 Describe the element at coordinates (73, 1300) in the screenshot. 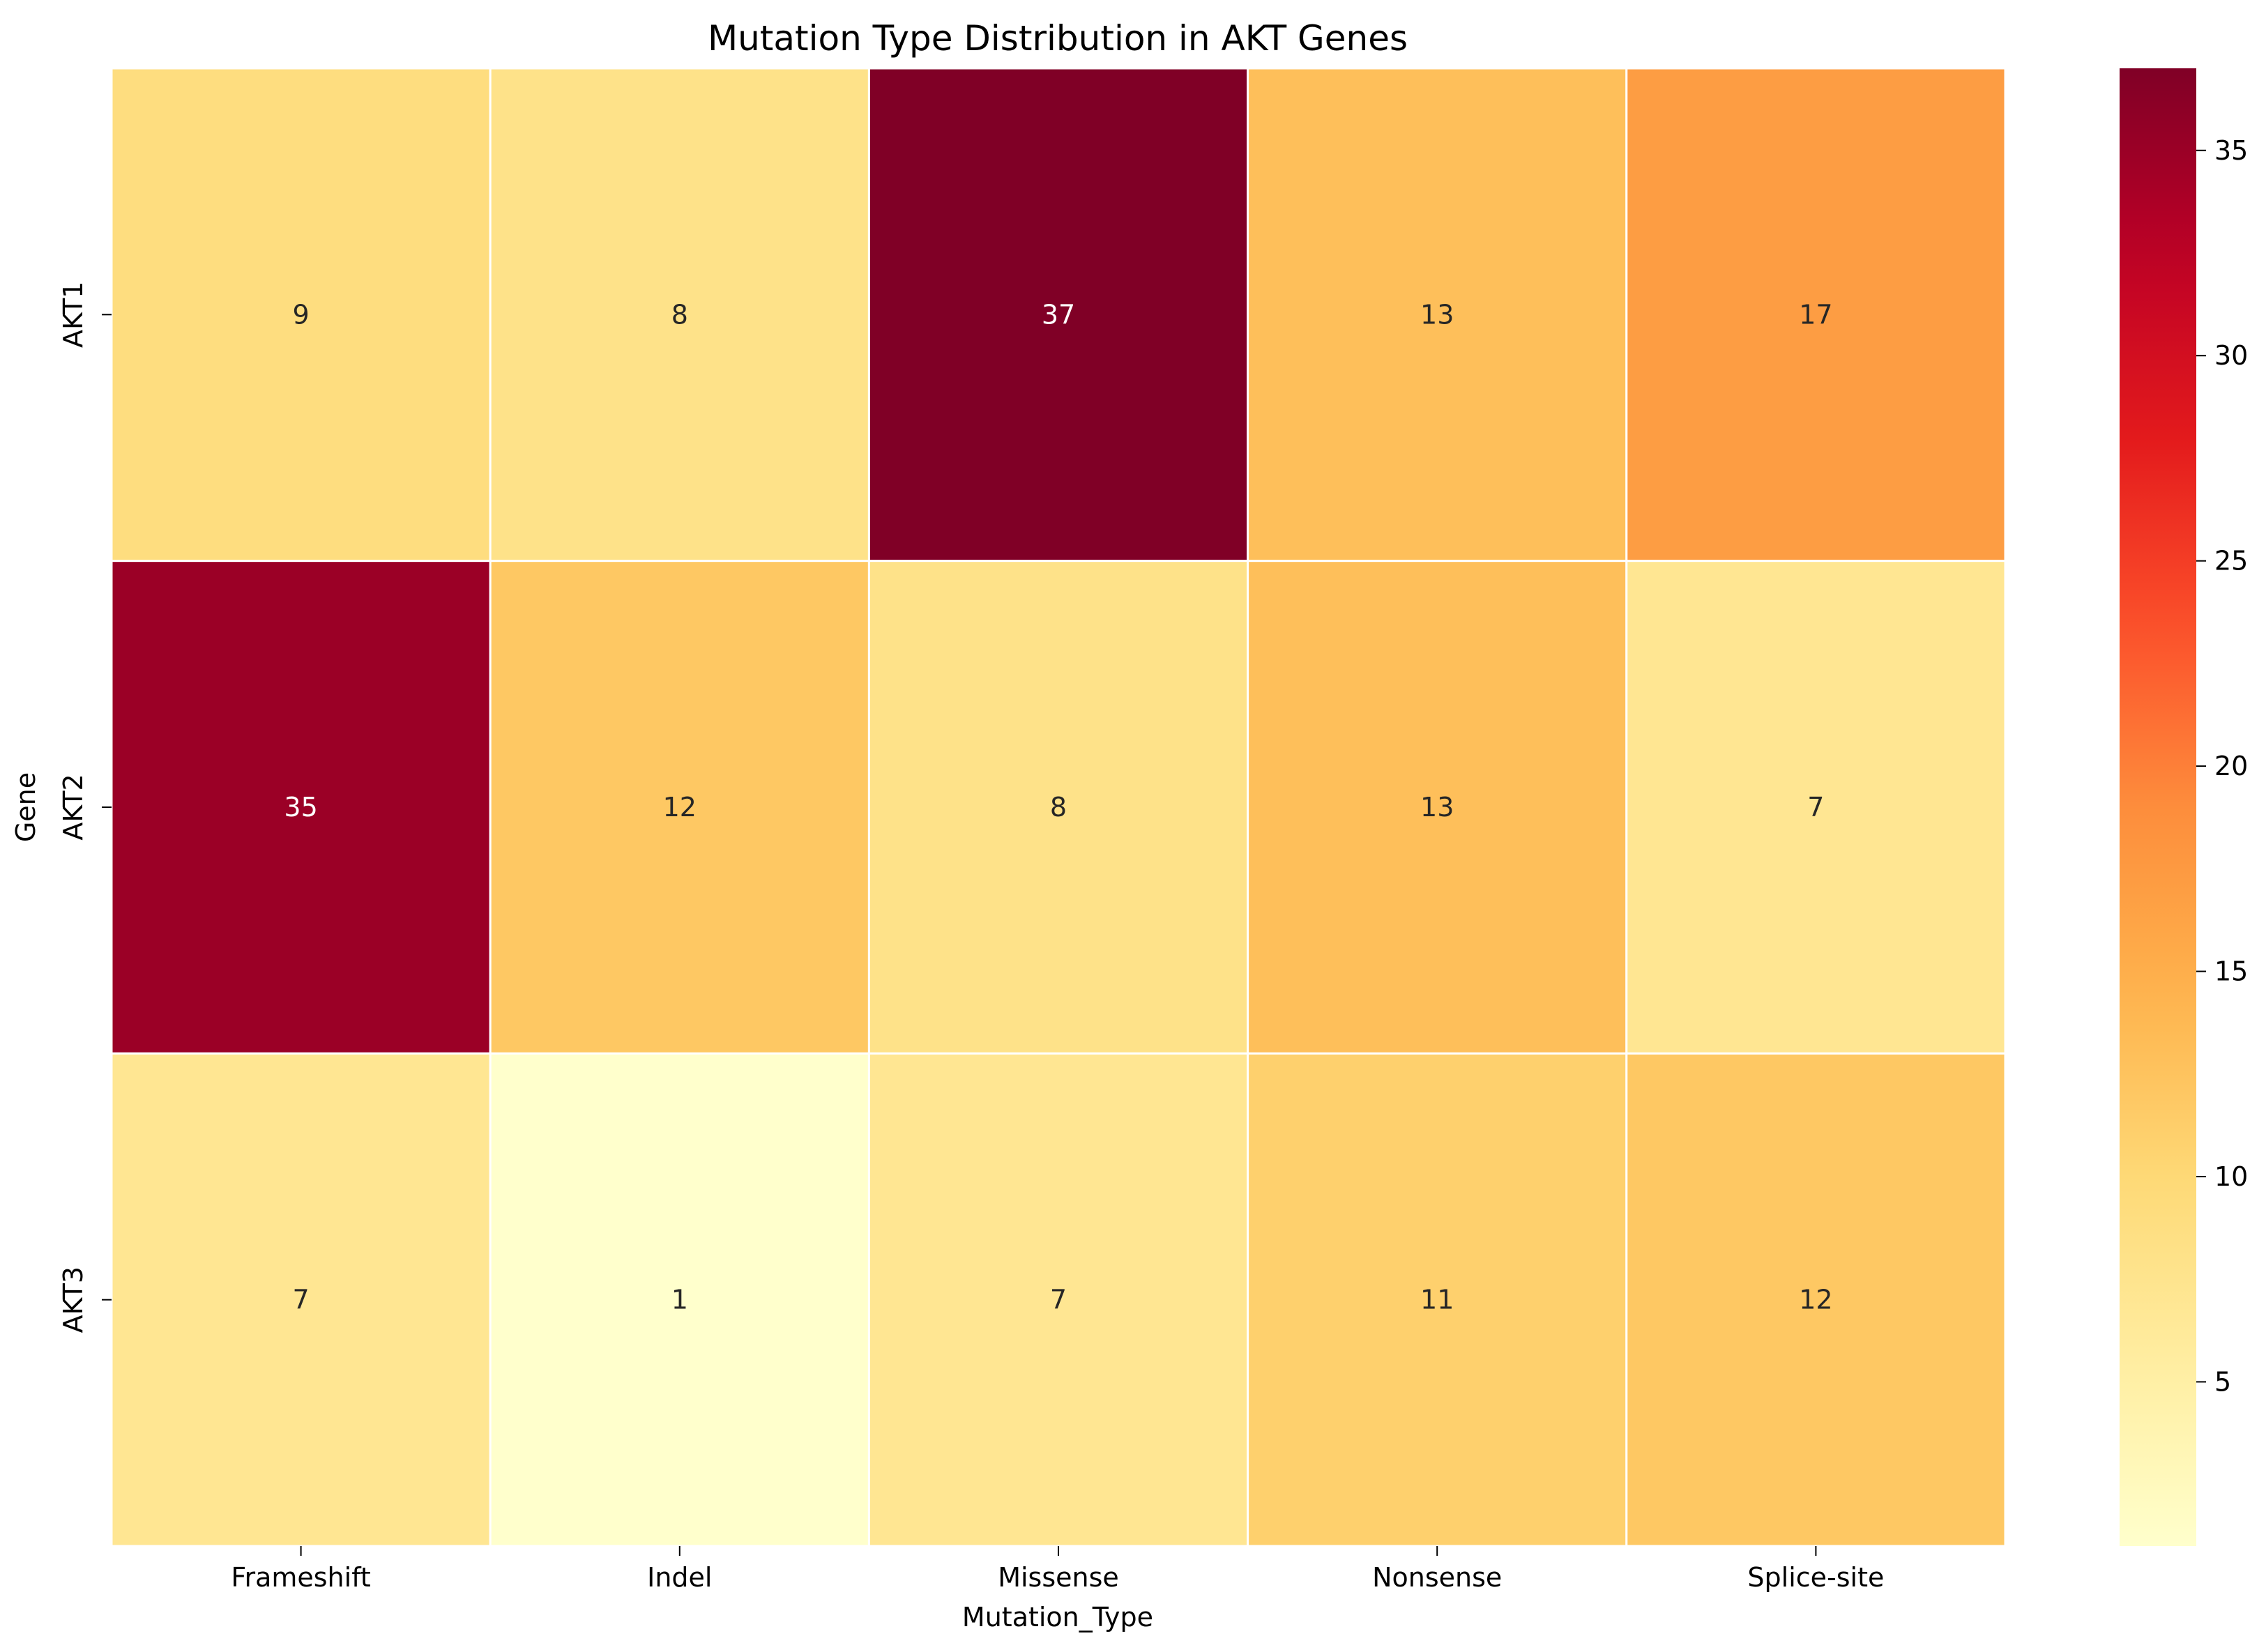

I see `y-tick-label: AKT3` at that location.